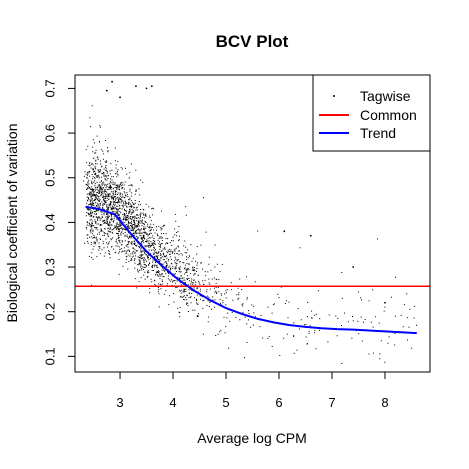  Describe the element at coordinates (251, 438) in the screenshot. I see `x-axis-label: Average log CPM` at that location.